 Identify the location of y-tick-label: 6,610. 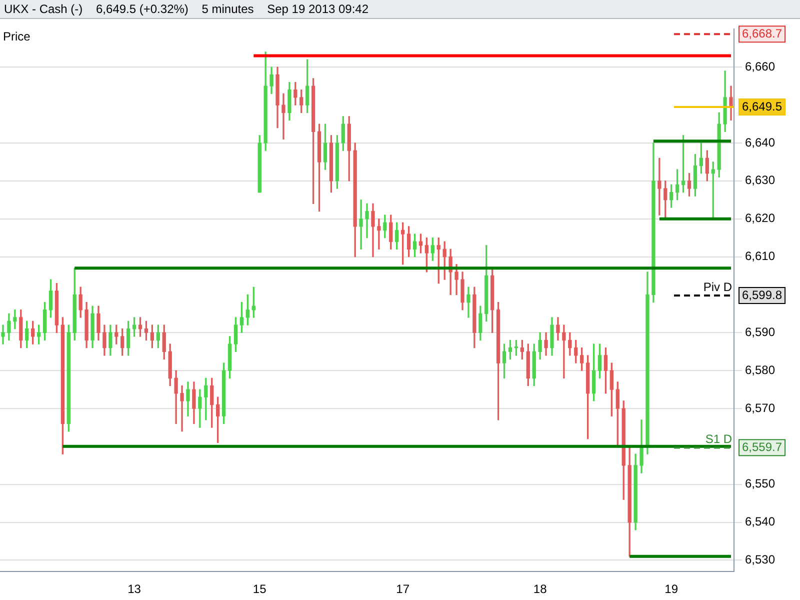
(760, 256).